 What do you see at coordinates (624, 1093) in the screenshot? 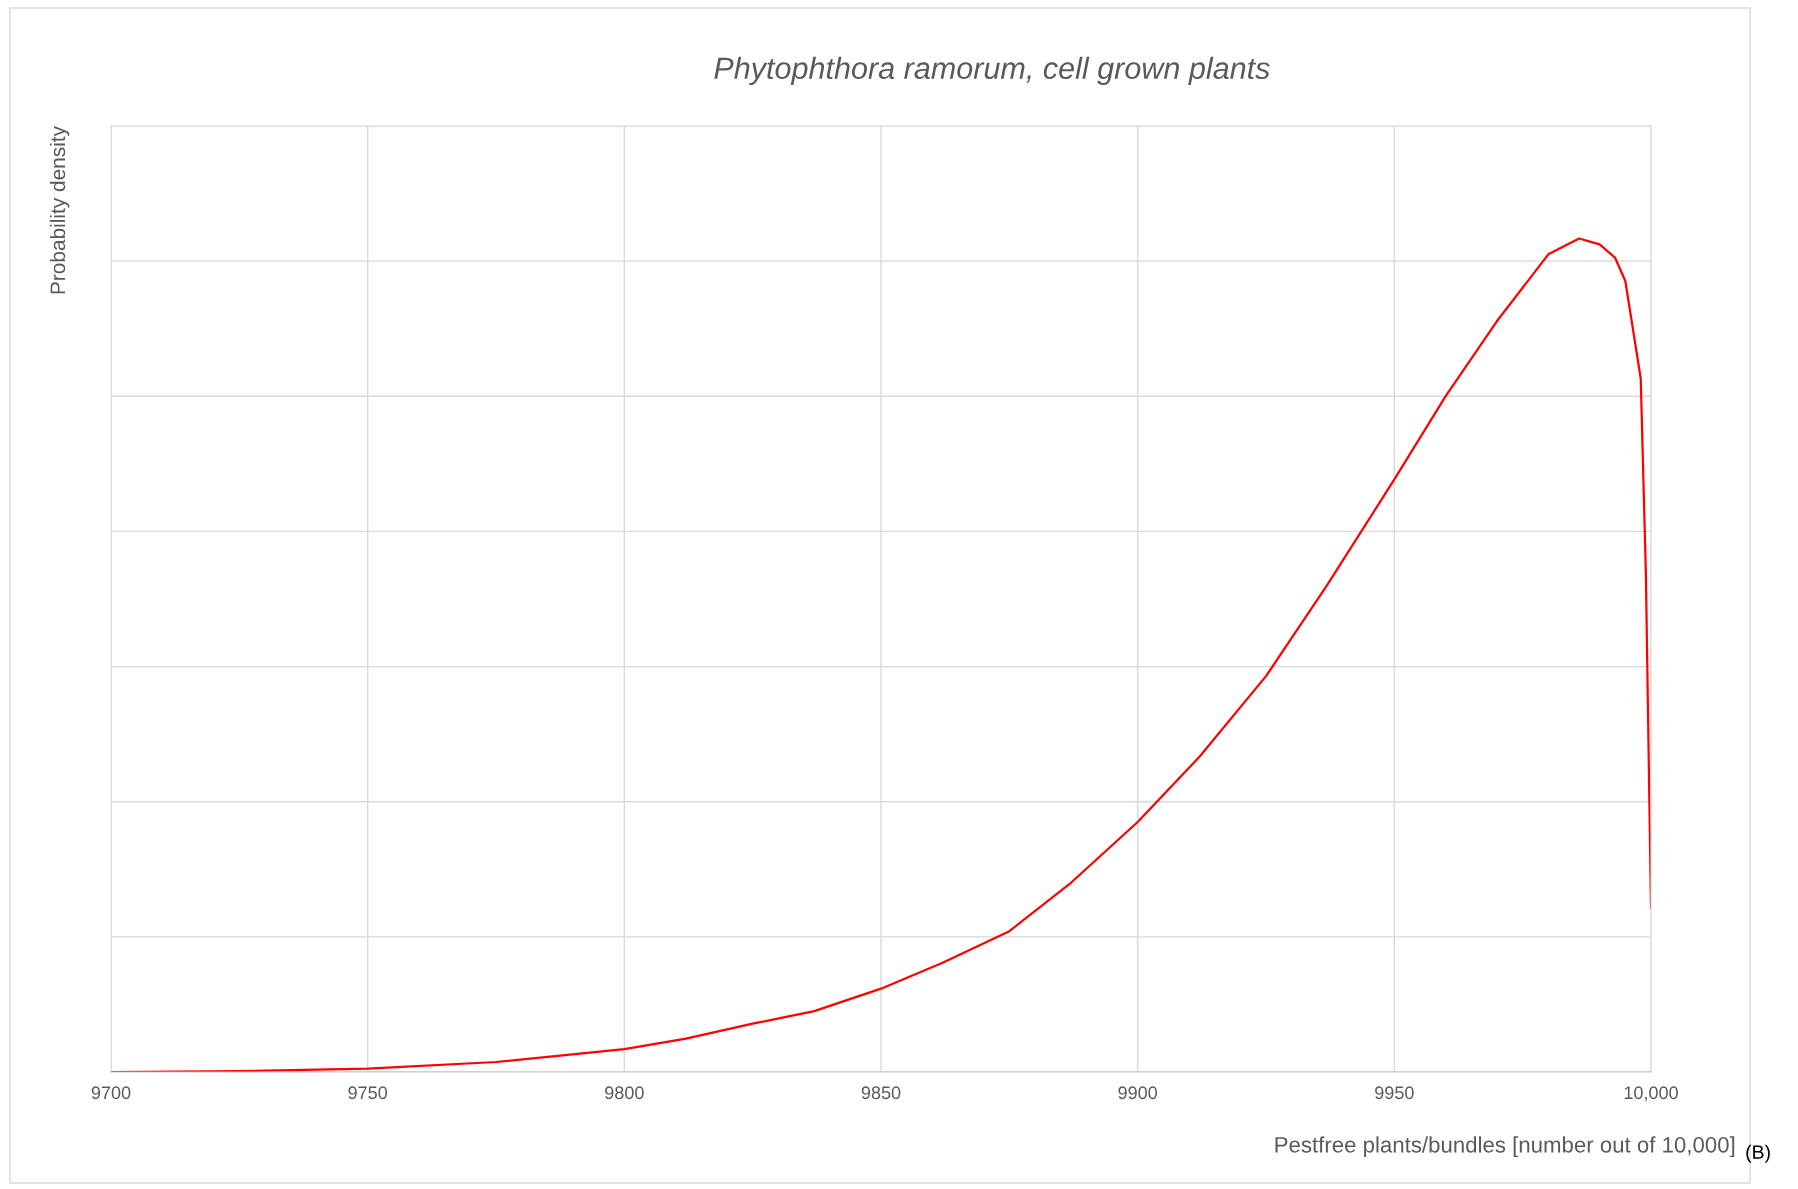
I see `x-tick-label: 9800` at bounding box center [624, 1093].